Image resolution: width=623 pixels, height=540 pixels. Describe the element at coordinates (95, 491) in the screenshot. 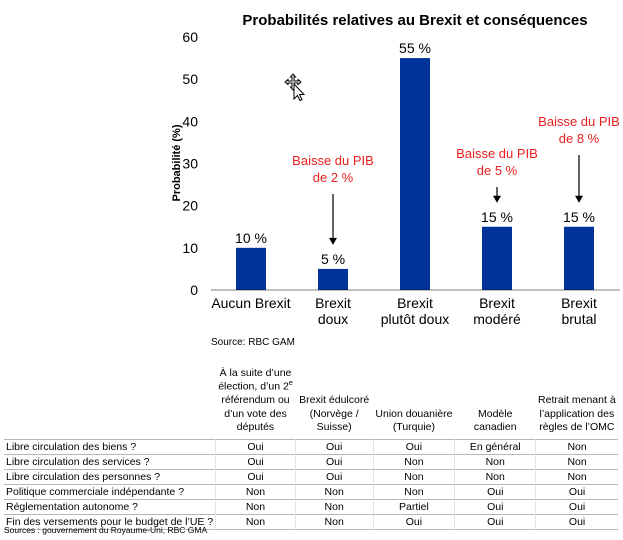

I see `row-label: Politique commerciale indépendante ?` at that location.